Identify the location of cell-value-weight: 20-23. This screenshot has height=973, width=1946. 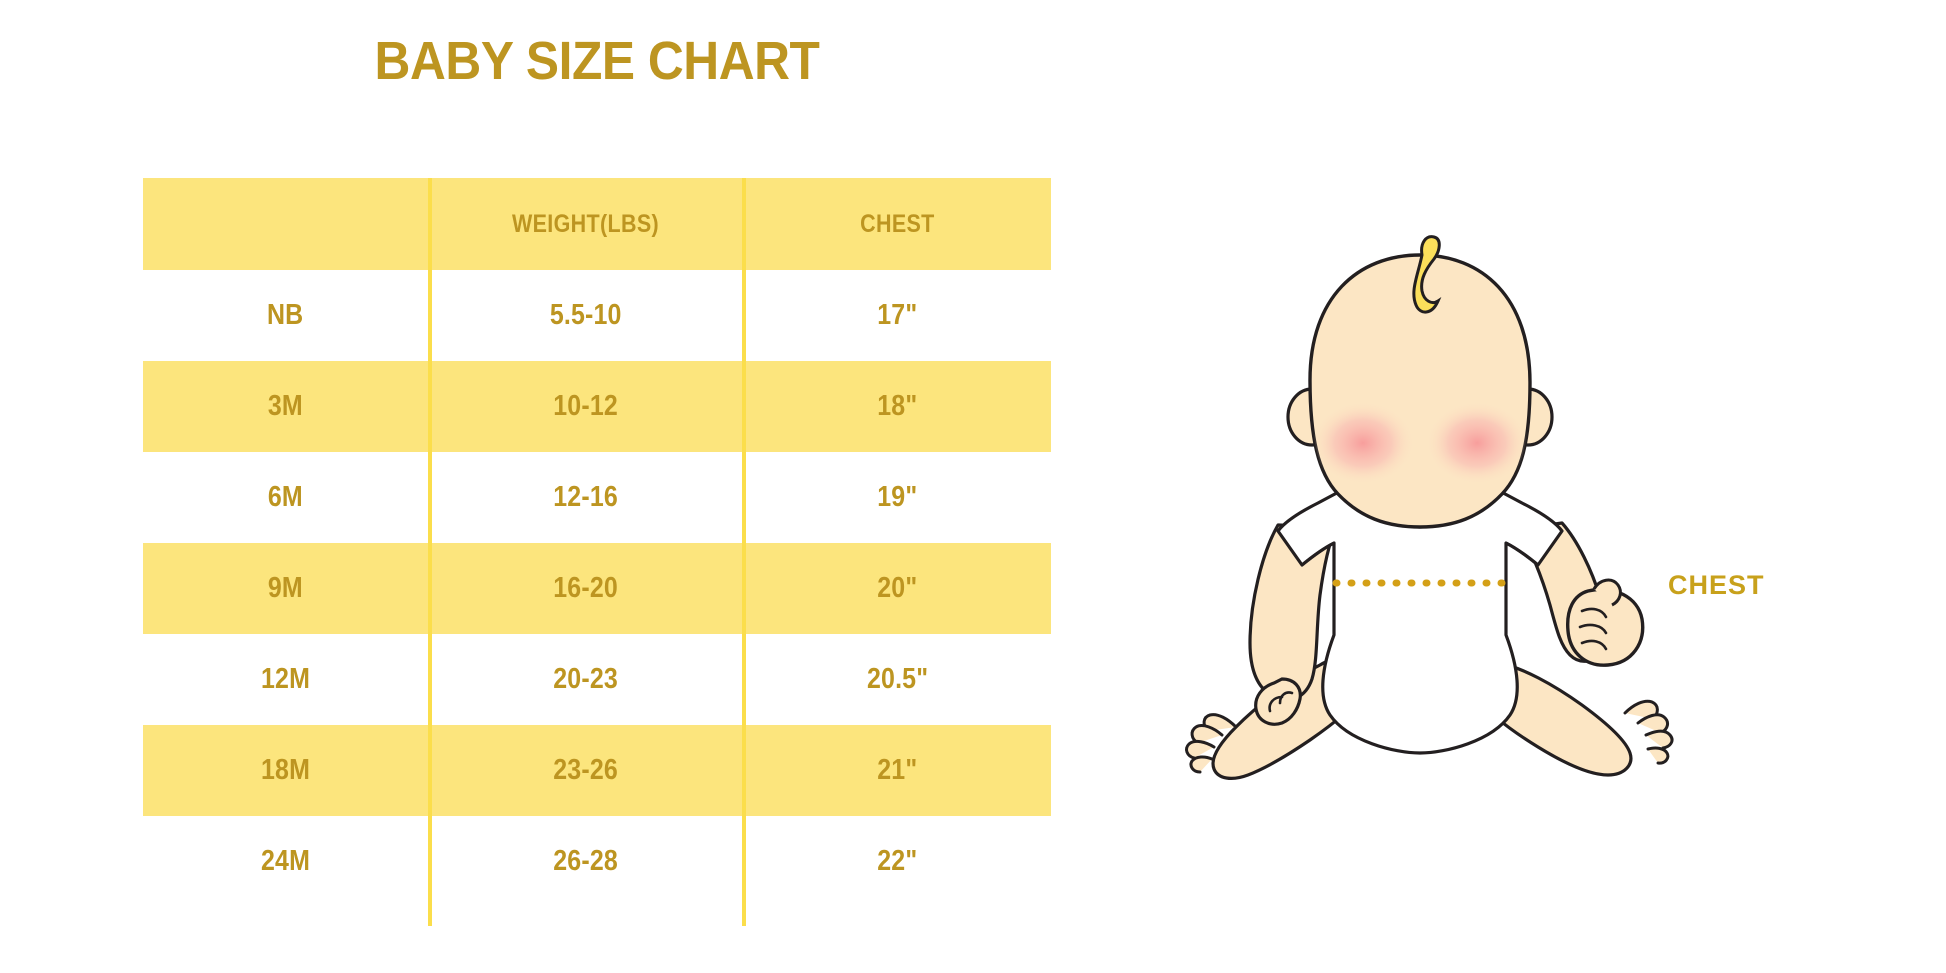
(586, 679).